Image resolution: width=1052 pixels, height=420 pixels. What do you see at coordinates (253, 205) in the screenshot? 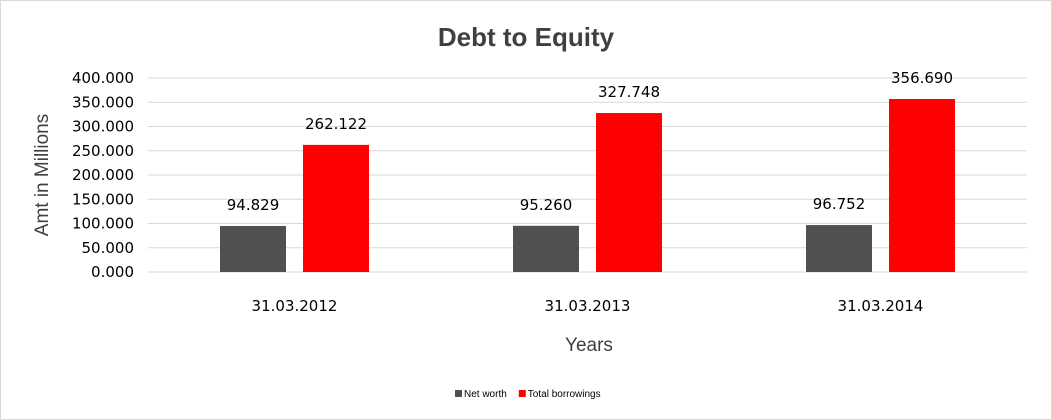
I see `data-label: 94.829` at bounding box center [253, 205].